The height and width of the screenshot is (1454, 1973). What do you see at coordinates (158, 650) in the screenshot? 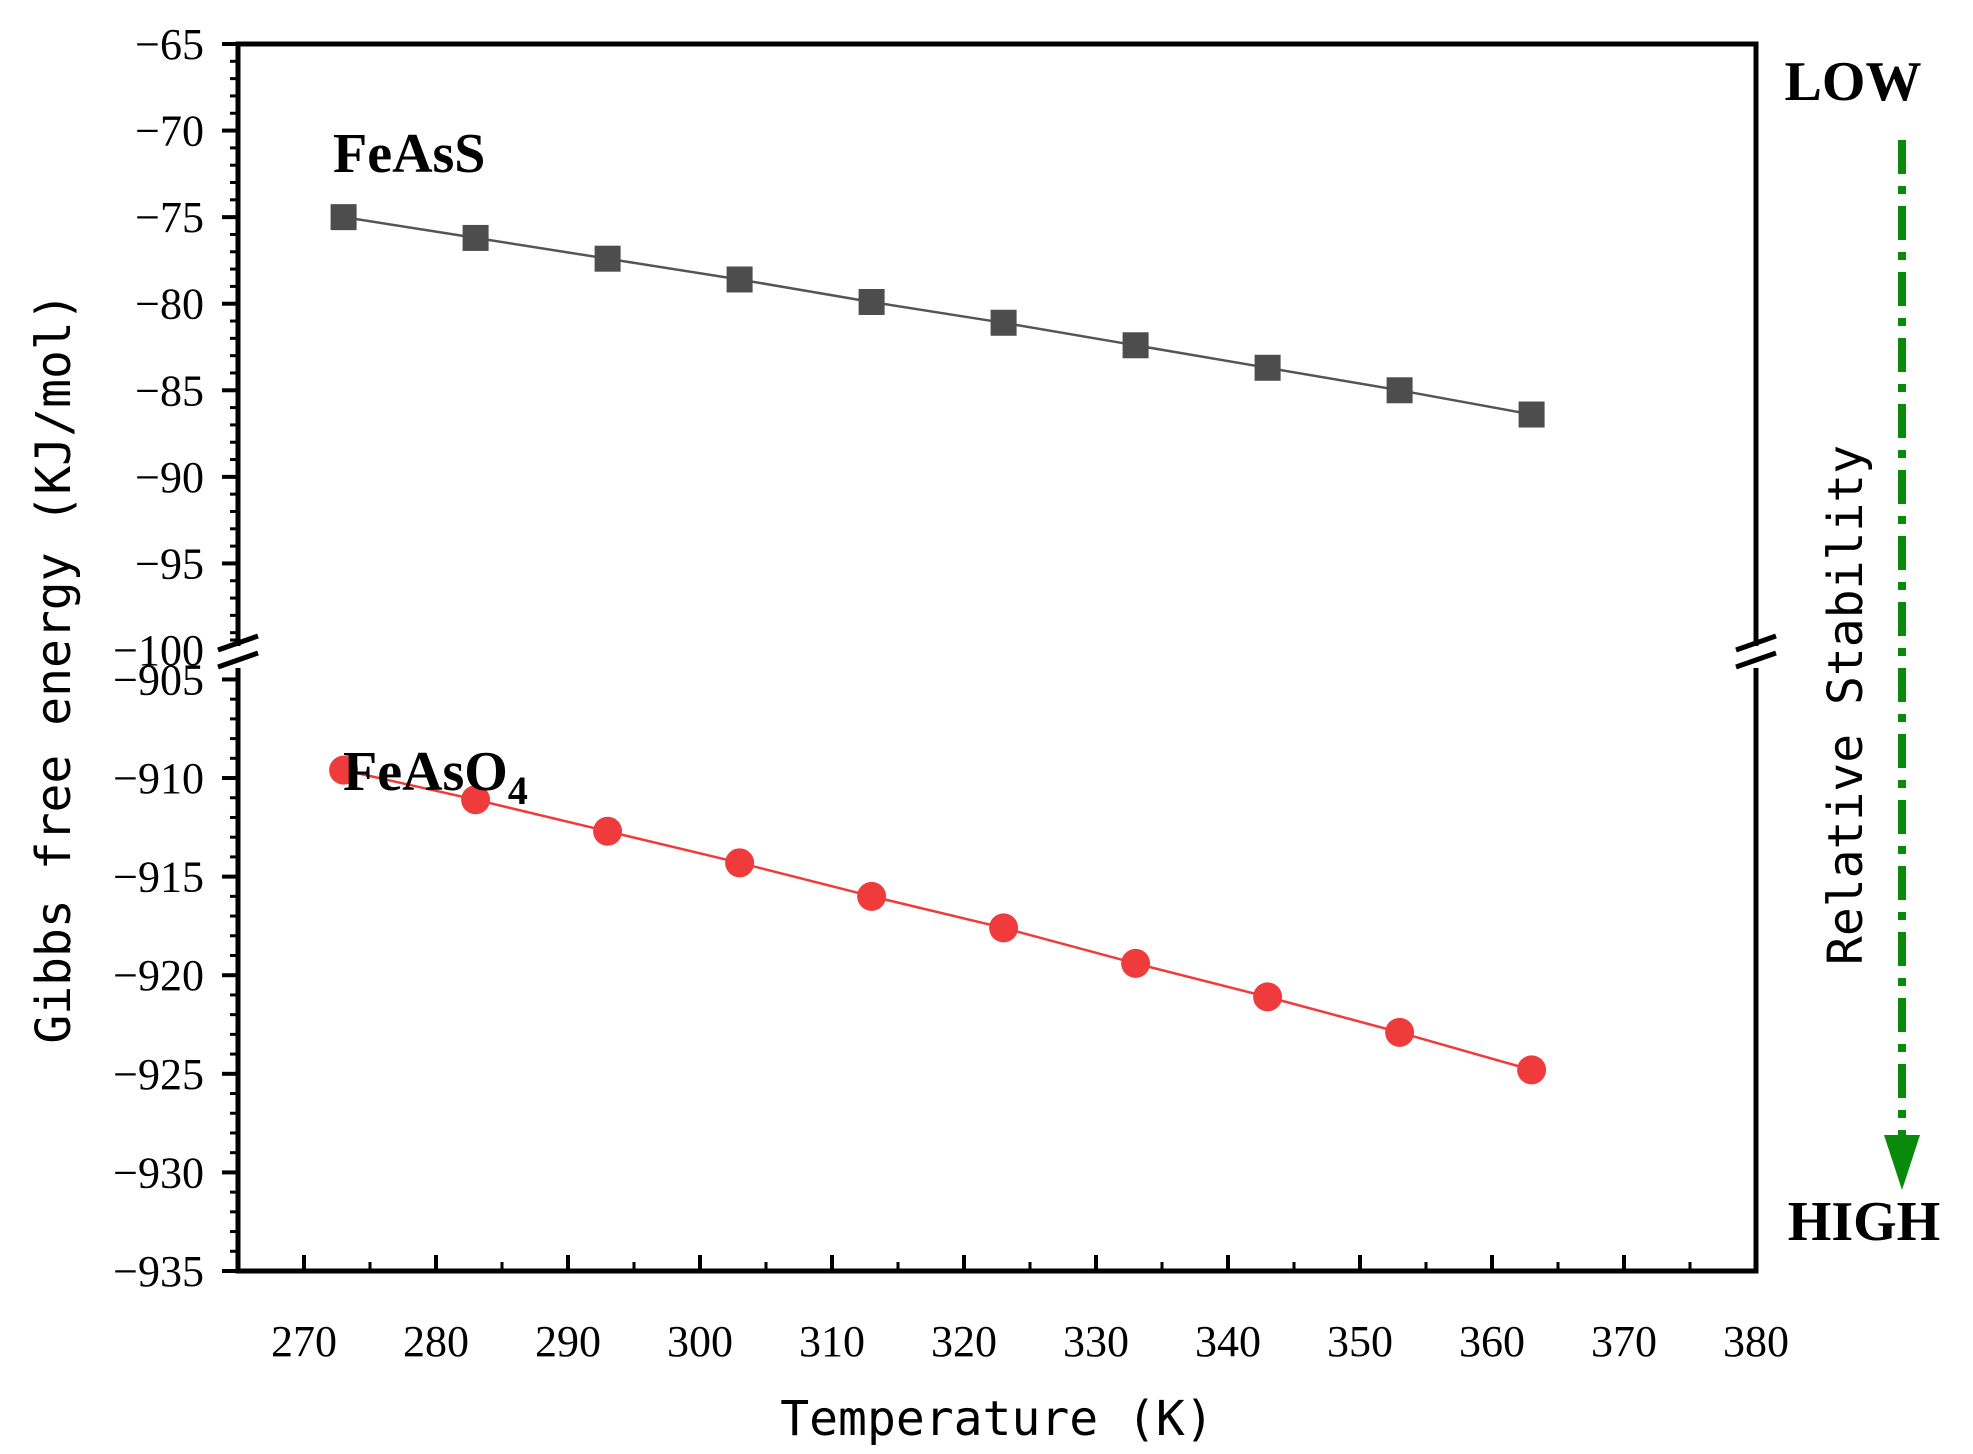
I see `y-tick-label-upper-7: −100` at bounding box center [158, 650].